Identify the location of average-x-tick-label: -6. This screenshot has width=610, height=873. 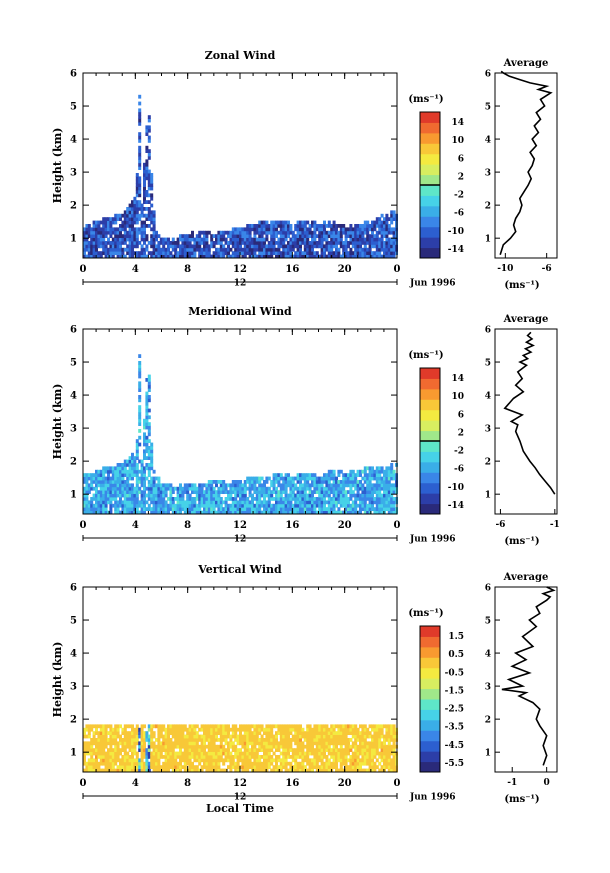
(500, 525).